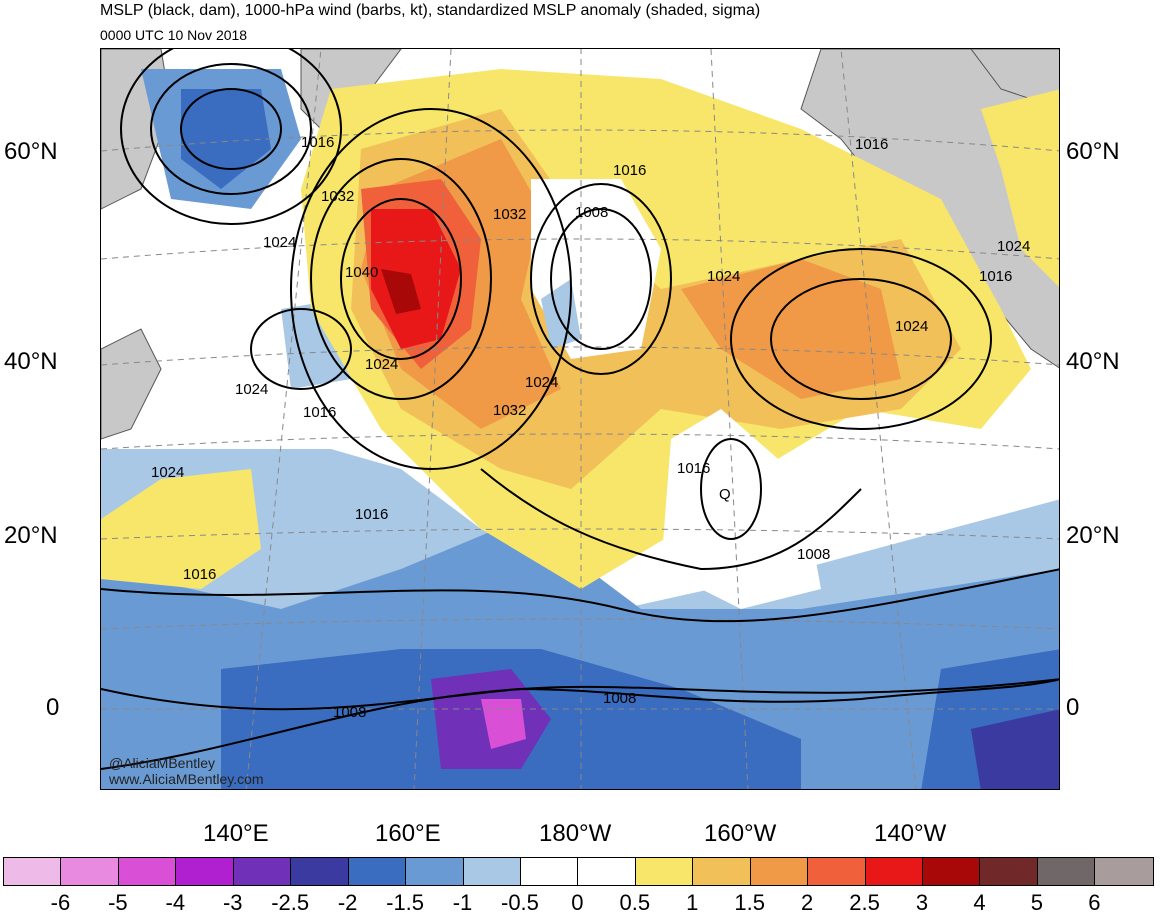  I want to click on colorbar-tick-label: -5, so click(118, 902).